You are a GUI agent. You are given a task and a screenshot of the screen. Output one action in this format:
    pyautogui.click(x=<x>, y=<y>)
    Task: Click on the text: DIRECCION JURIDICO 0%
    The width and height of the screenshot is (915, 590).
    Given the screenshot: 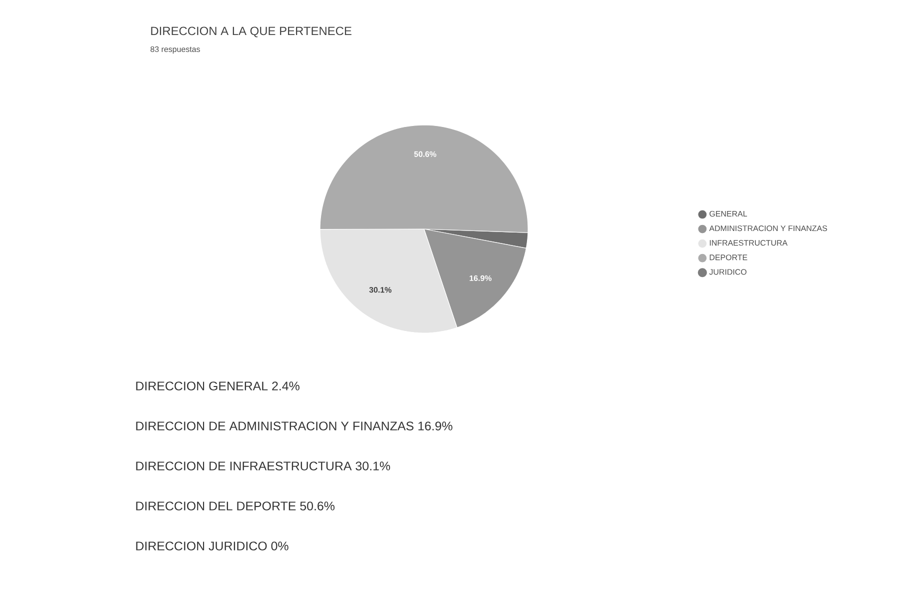 What is the action you would take?
    pyautogui.click(x=212, y=546)
    